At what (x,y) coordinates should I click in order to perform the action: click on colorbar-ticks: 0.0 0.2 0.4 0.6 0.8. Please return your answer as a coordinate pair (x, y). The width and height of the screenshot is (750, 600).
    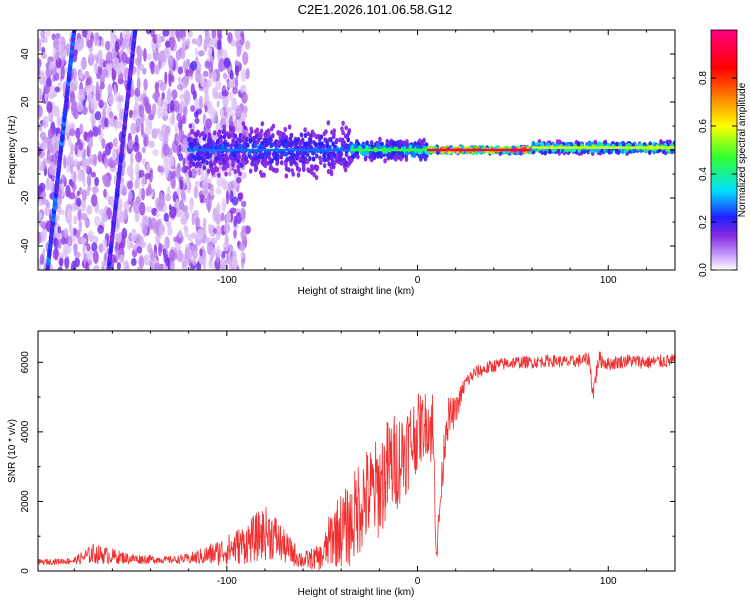
    Looking at the image, I should click on (717, 174).